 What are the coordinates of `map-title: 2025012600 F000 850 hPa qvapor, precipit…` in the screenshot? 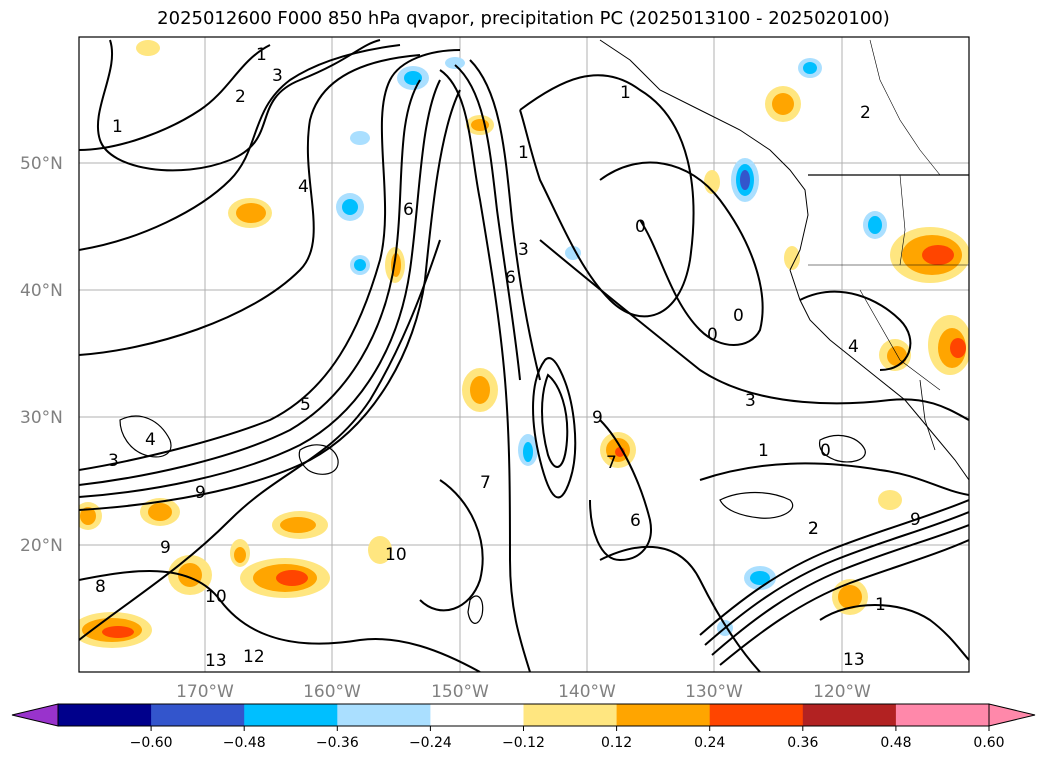 It's located at (523, 18).